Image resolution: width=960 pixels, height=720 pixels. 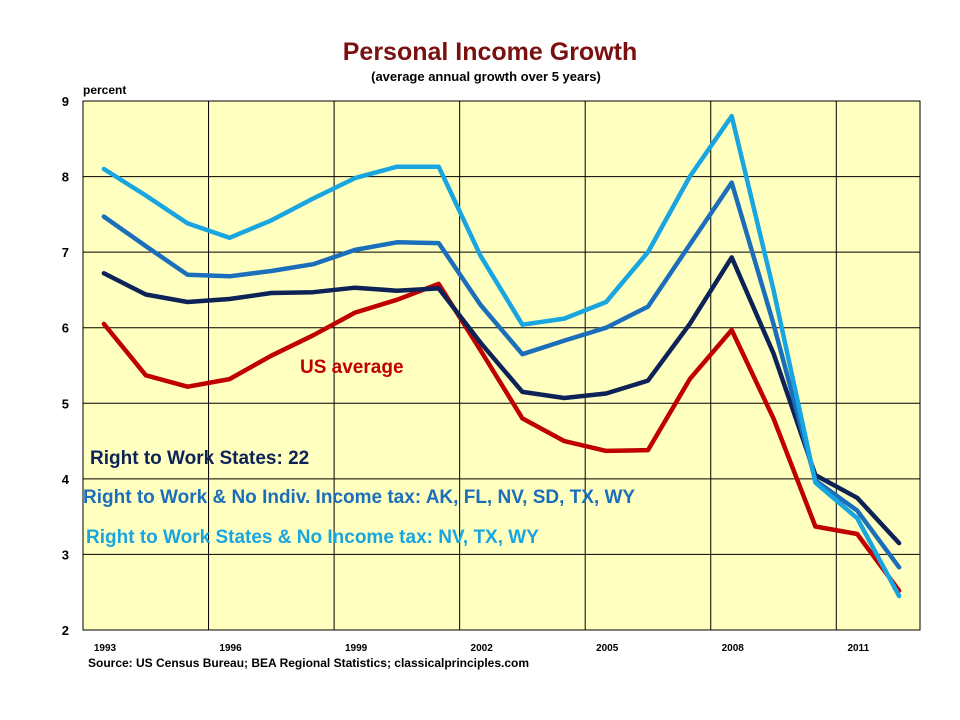 What do you see at coordinates (65, 328) in the screenshot?
I see `y-tick-label: 6` at bounding box center [65, 328].